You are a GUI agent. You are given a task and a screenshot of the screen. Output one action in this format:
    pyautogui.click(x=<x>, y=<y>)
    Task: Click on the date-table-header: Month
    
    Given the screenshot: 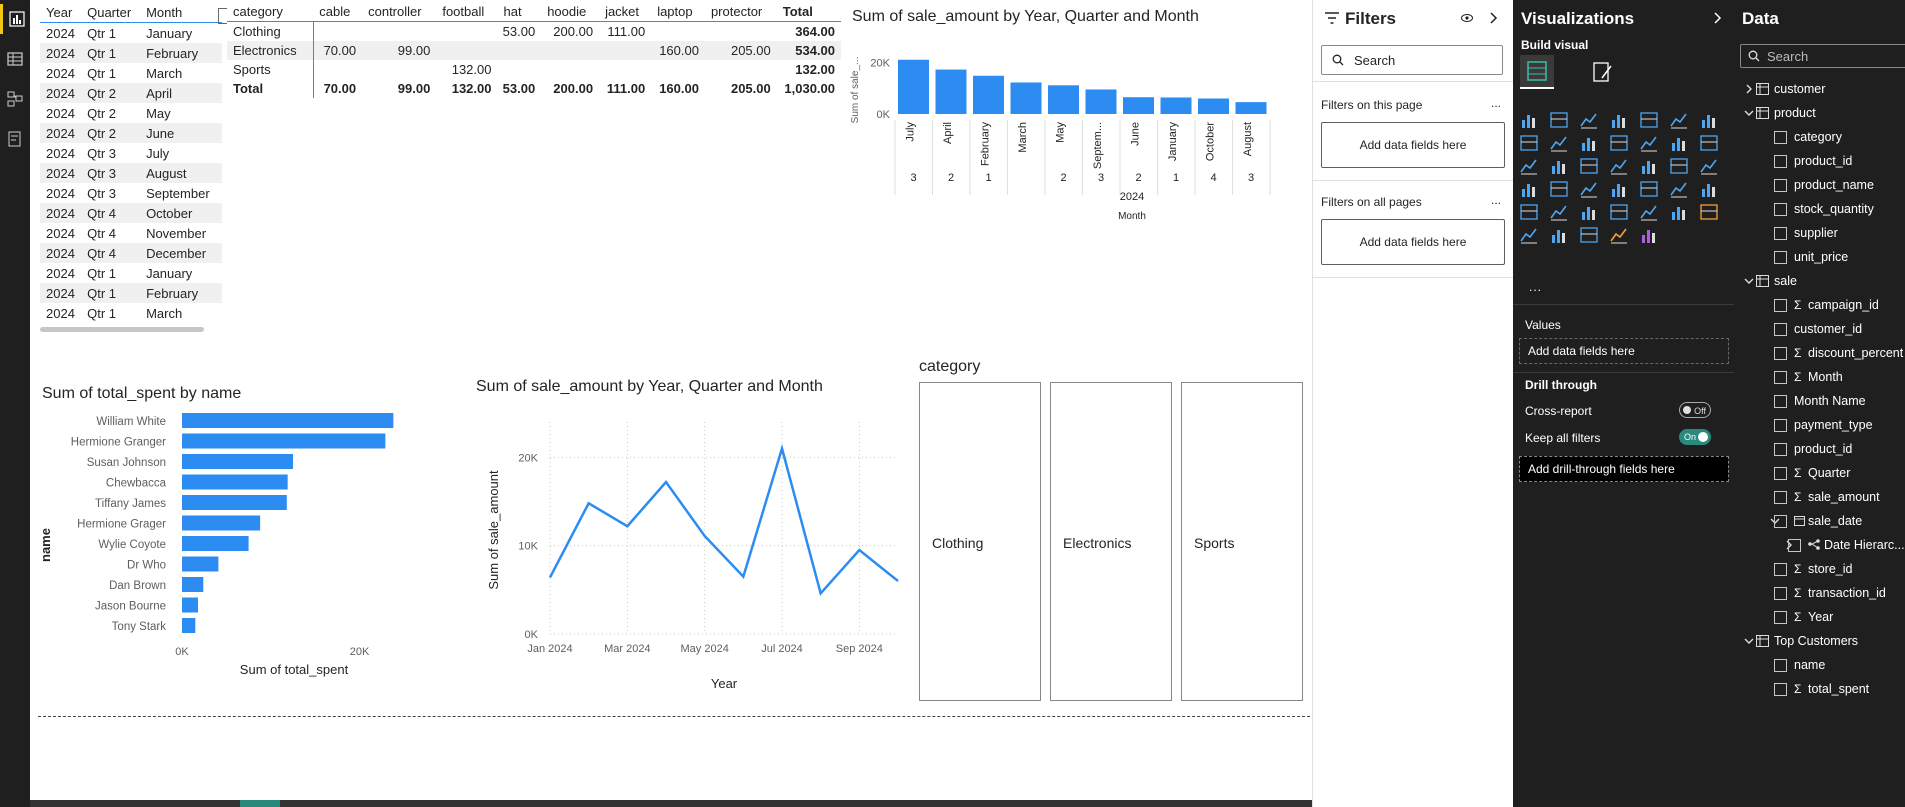 What is the action you would take?
    pyautogui.click(x=164, y=12)
    